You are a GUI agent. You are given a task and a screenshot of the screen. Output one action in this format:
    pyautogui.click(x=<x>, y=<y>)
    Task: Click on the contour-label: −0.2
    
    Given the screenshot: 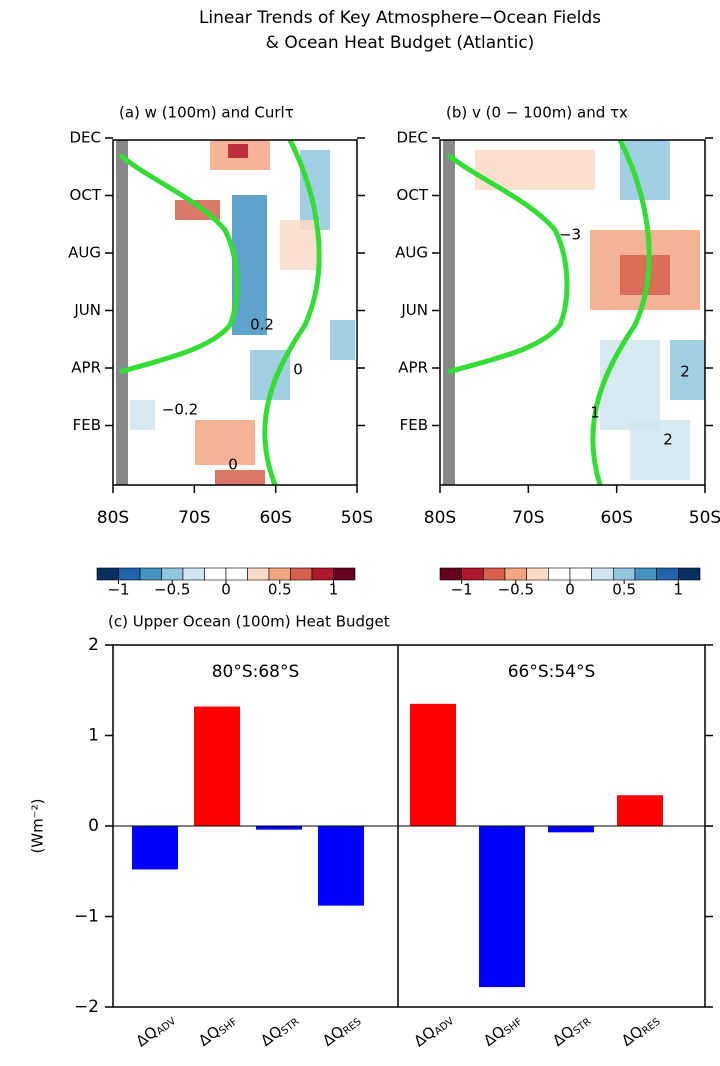 What is the action you would take?
    pyautogui.click(x=180, y=410)
    